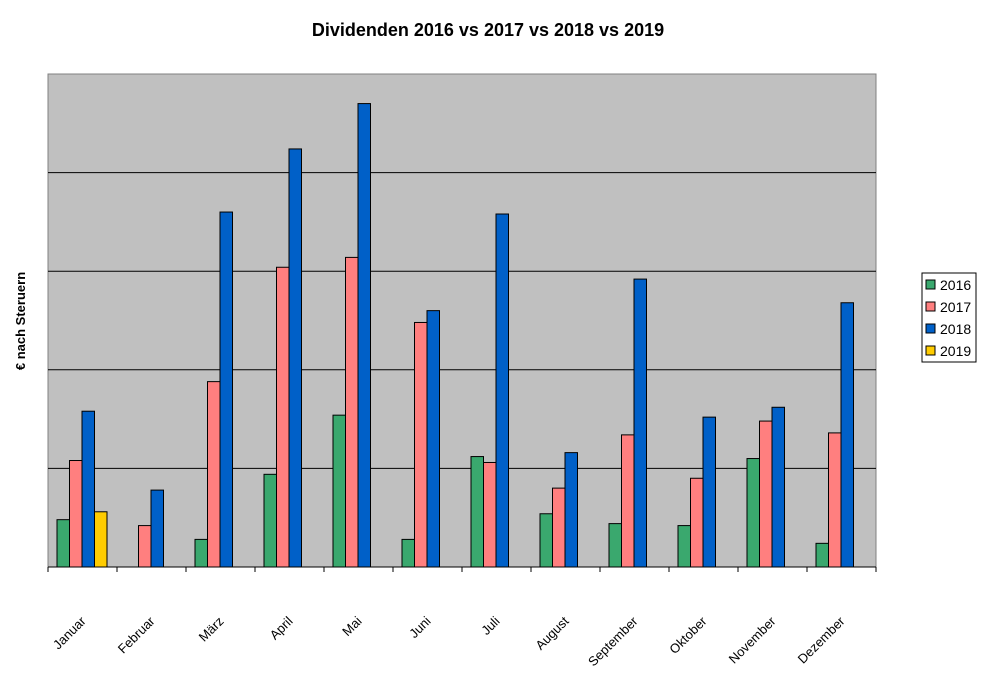 This screenshot has width=981, height=697. What do you see at coordinates (488, 30) in the screenshot?
I see `chart-title: Dividenden 2016 vs 2017 vs 2018 vs 2019` at bounding box center [488, 30].